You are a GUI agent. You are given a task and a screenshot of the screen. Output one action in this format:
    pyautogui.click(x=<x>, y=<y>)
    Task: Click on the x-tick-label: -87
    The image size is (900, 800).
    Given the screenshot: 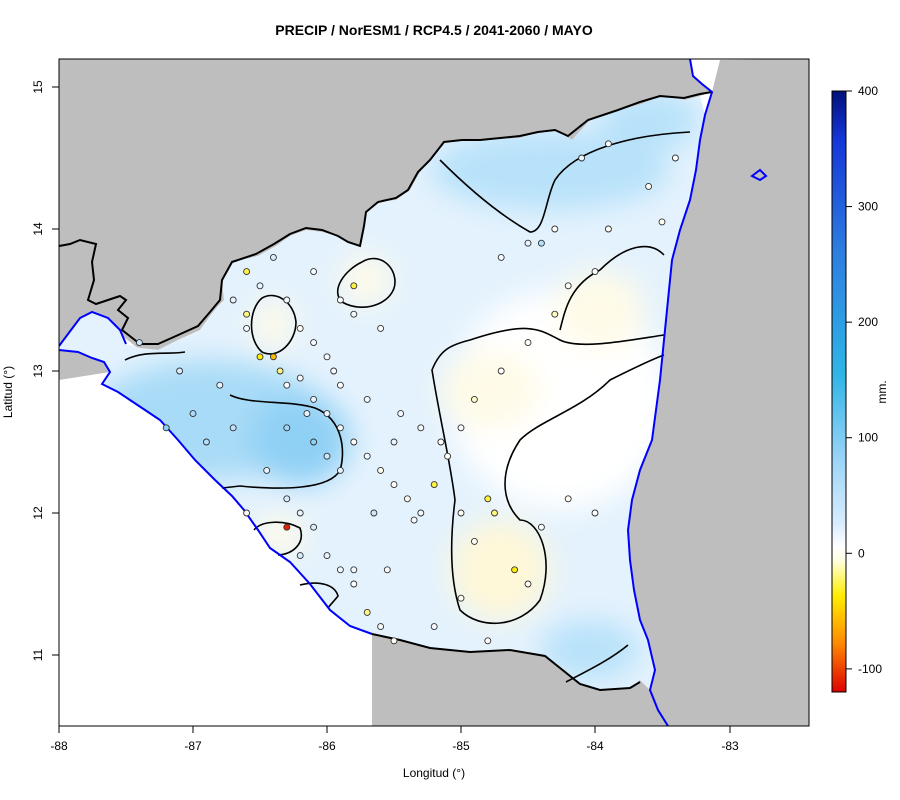 What is the action you would take?
    pyautogui.click(x=193, y=746)
    